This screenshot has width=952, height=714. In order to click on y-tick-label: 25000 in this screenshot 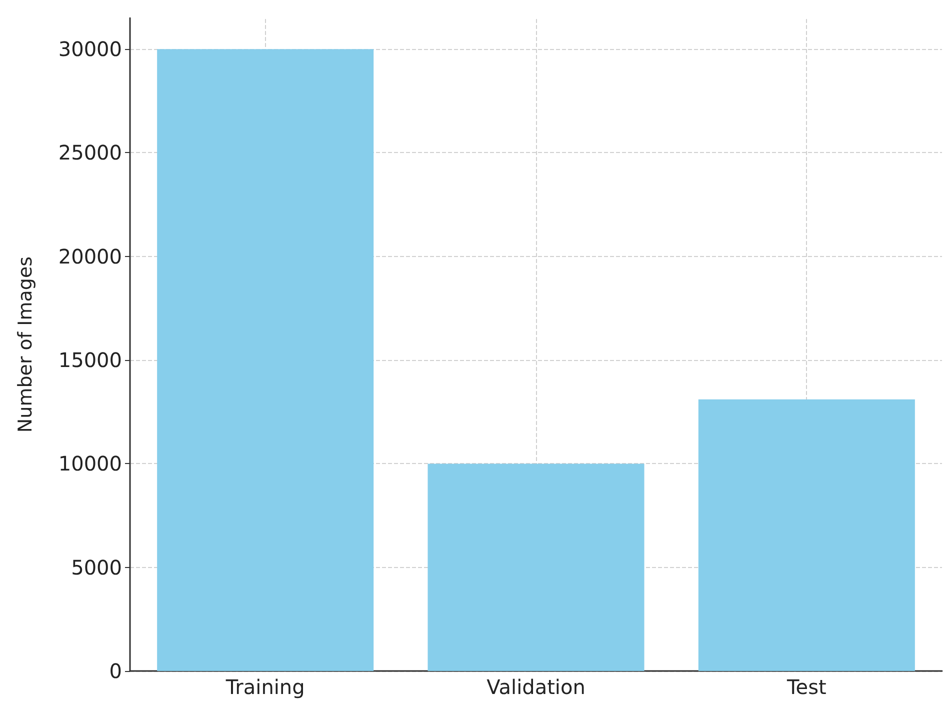, I will do `click(90, 152)`.